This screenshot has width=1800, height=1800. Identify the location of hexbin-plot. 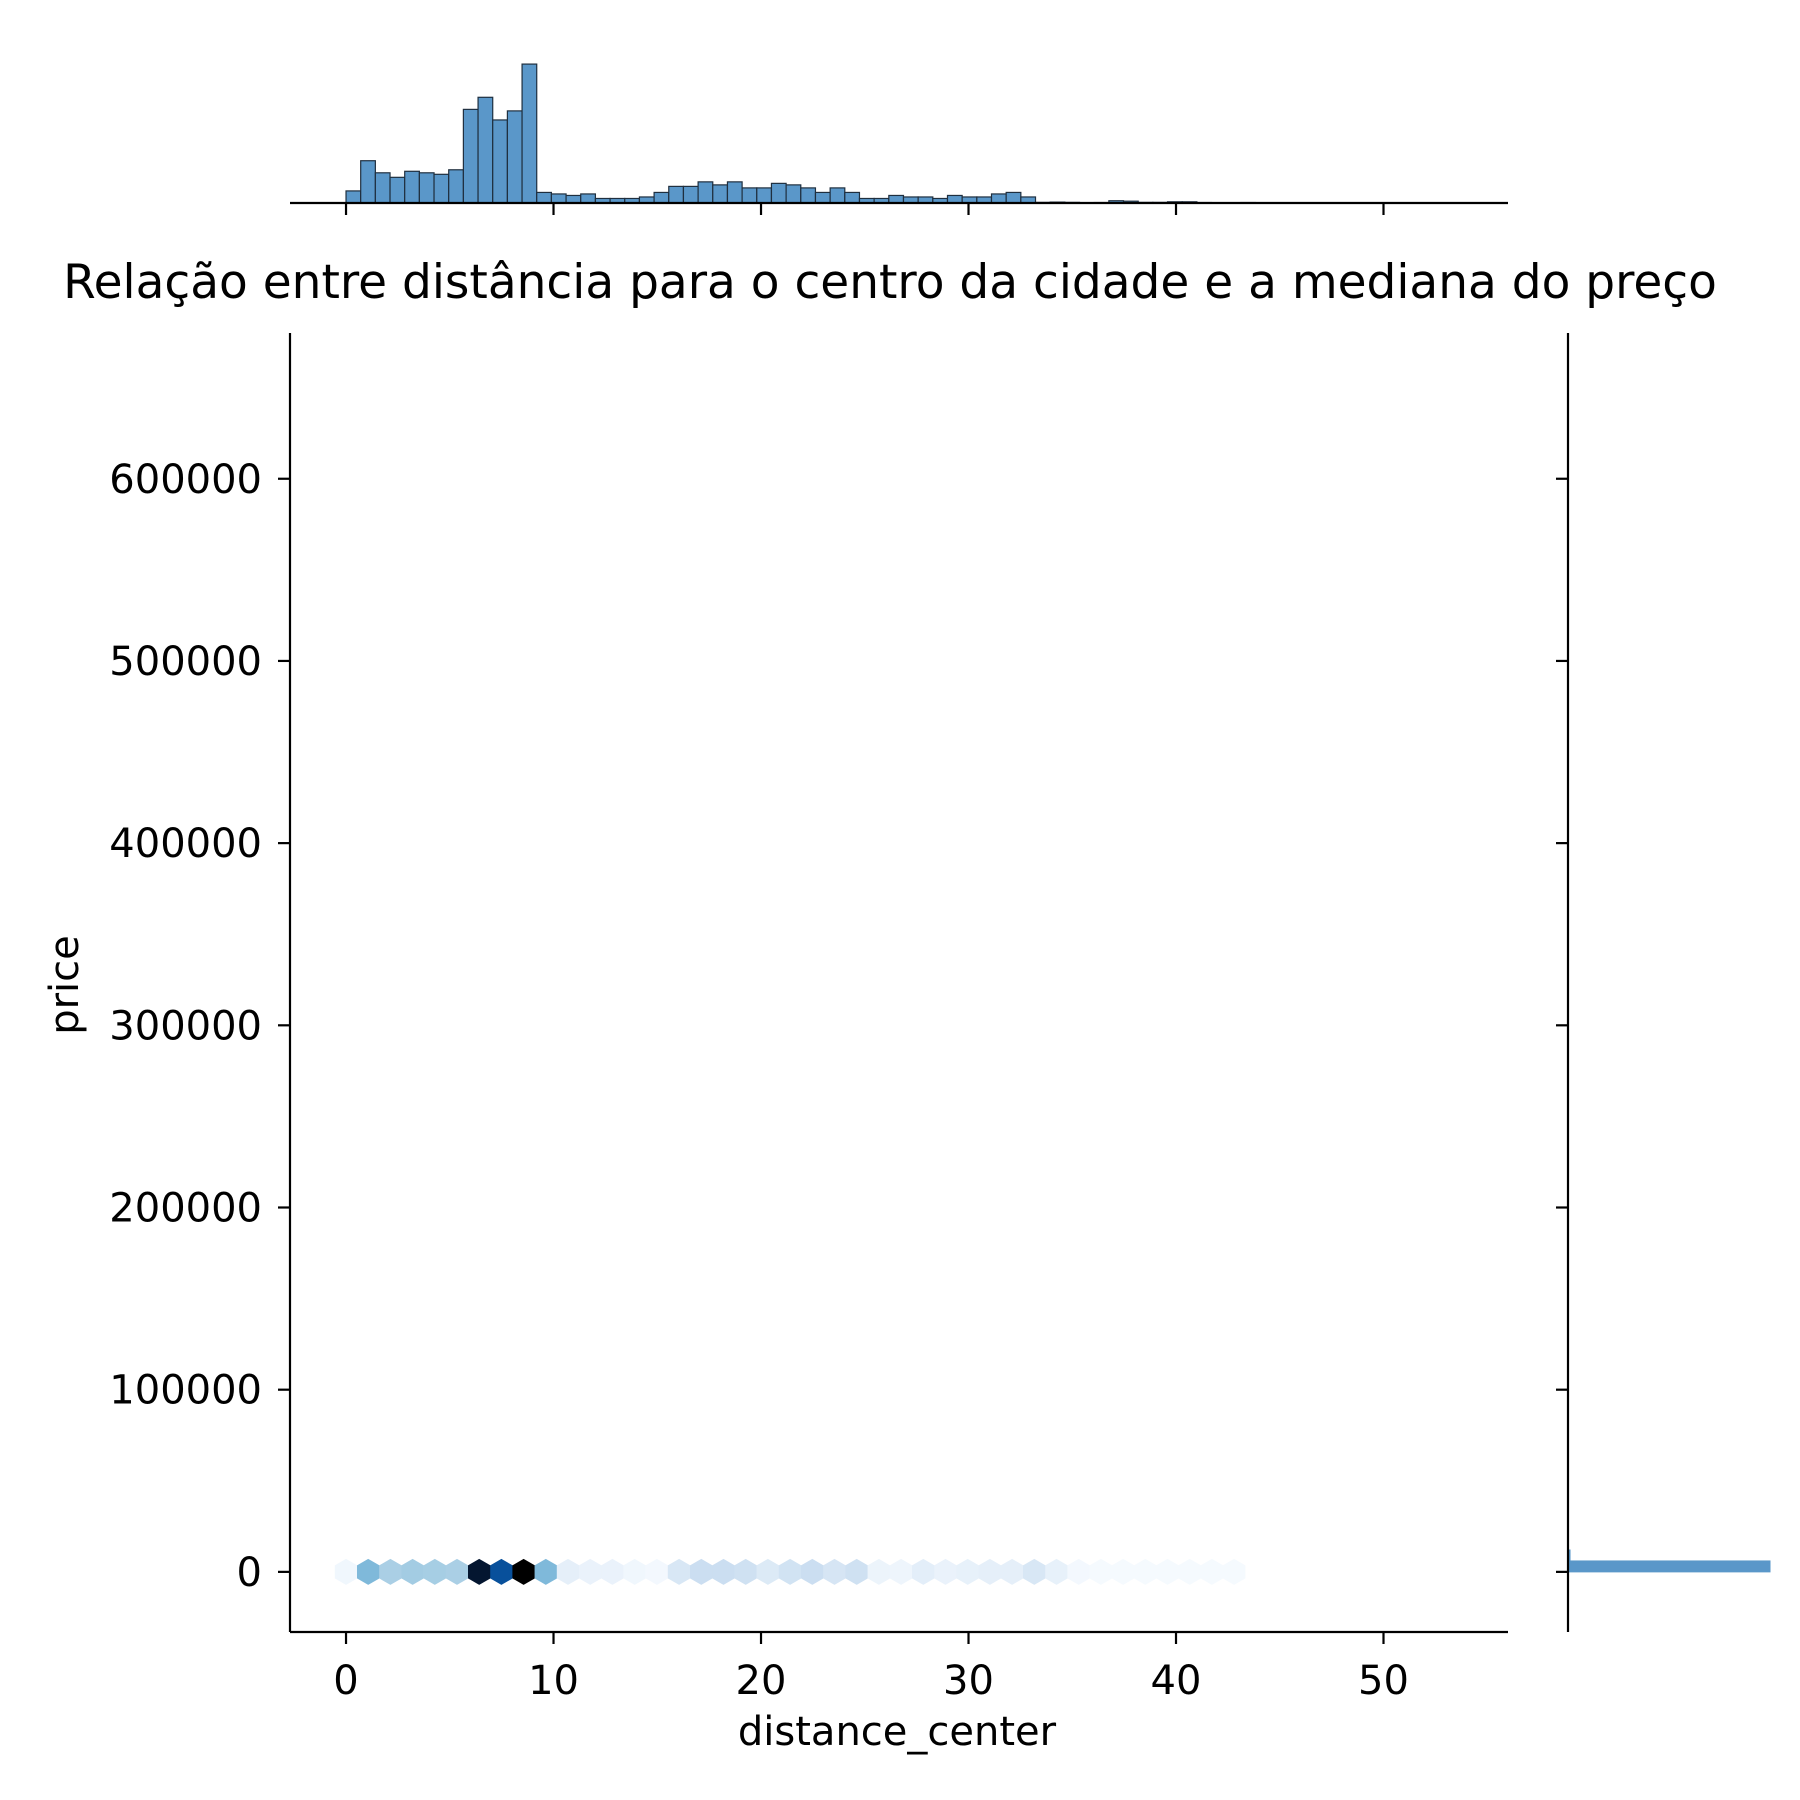
(790, 1571).